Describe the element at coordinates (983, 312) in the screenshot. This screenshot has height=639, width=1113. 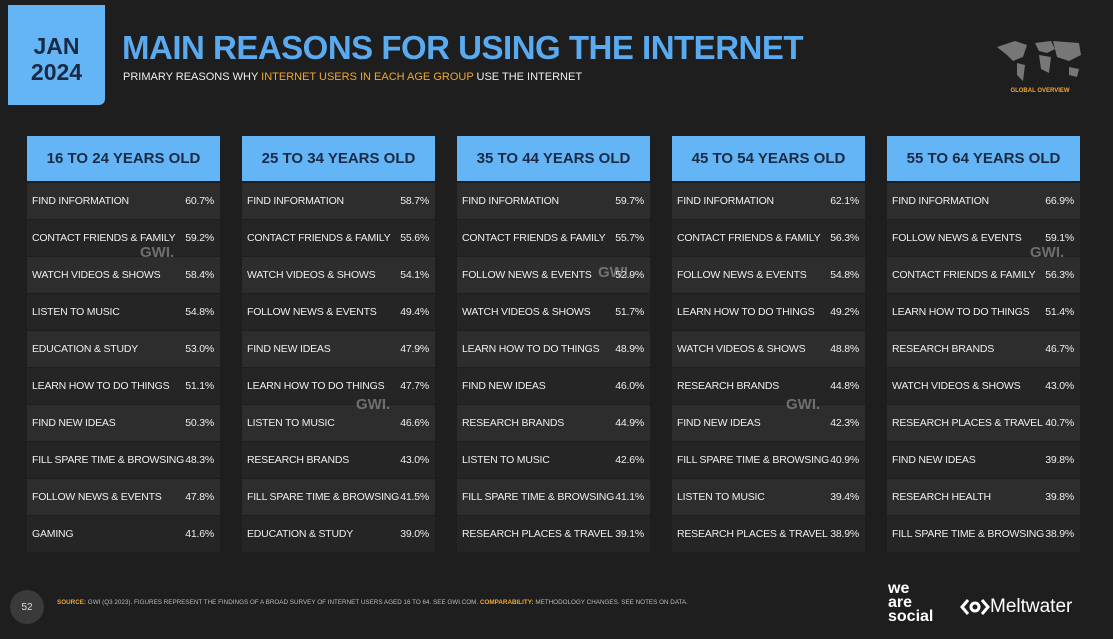
I see `table-row: LEARN HOW TO DO THINGS 51.4%` at that location.